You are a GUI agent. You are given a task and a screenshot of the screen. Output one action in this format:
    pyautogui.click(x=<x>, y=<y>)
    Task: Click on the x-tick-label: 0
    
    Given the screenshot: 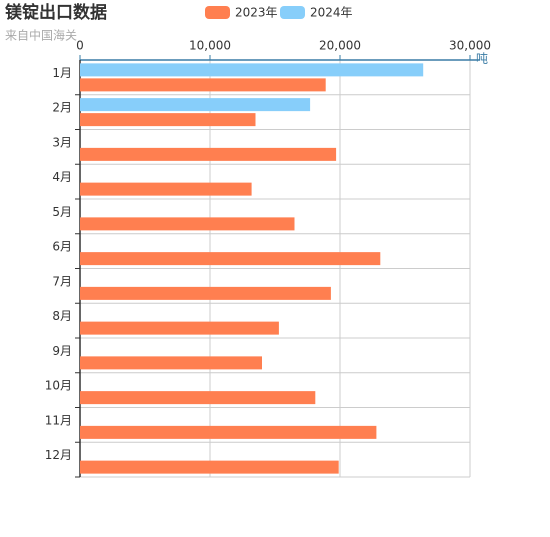 What is the action you would take?
    pyautogui.click(x=80, y=46)
    